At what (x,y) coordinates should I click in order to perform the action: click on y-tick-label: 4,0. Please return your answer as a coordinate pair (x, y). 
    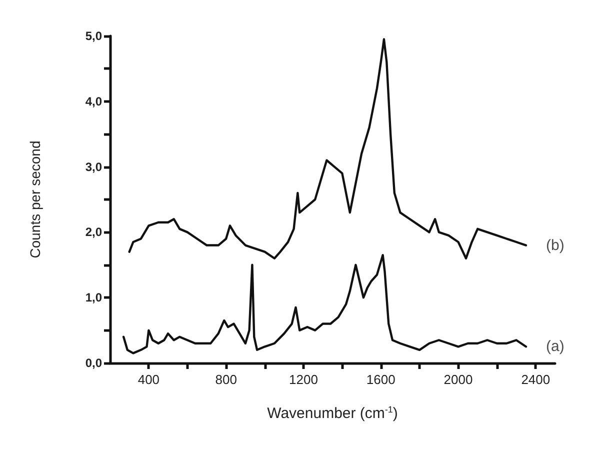
    Looking at the image, I should click on (93, 101).